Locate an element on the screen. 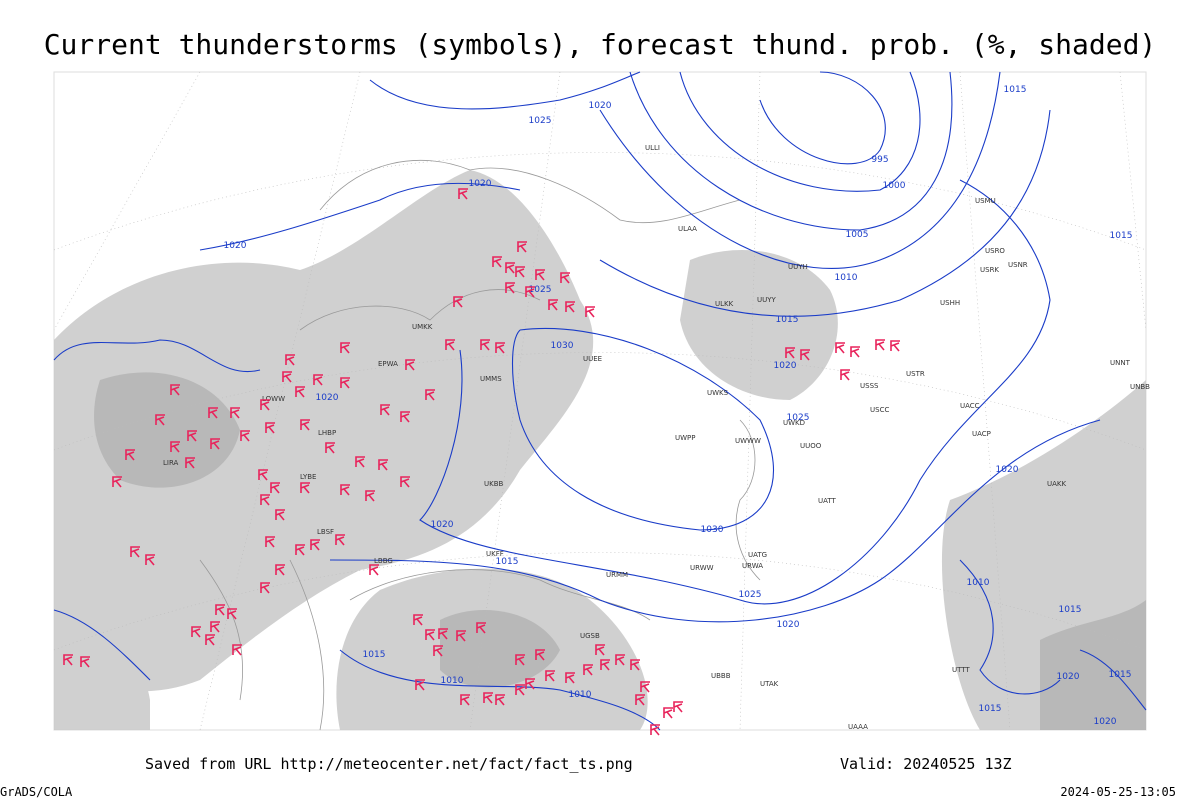 The width and height of the screenshot is (1200, 800). isobar-label: 1000 is located at coordinates (894, 186).